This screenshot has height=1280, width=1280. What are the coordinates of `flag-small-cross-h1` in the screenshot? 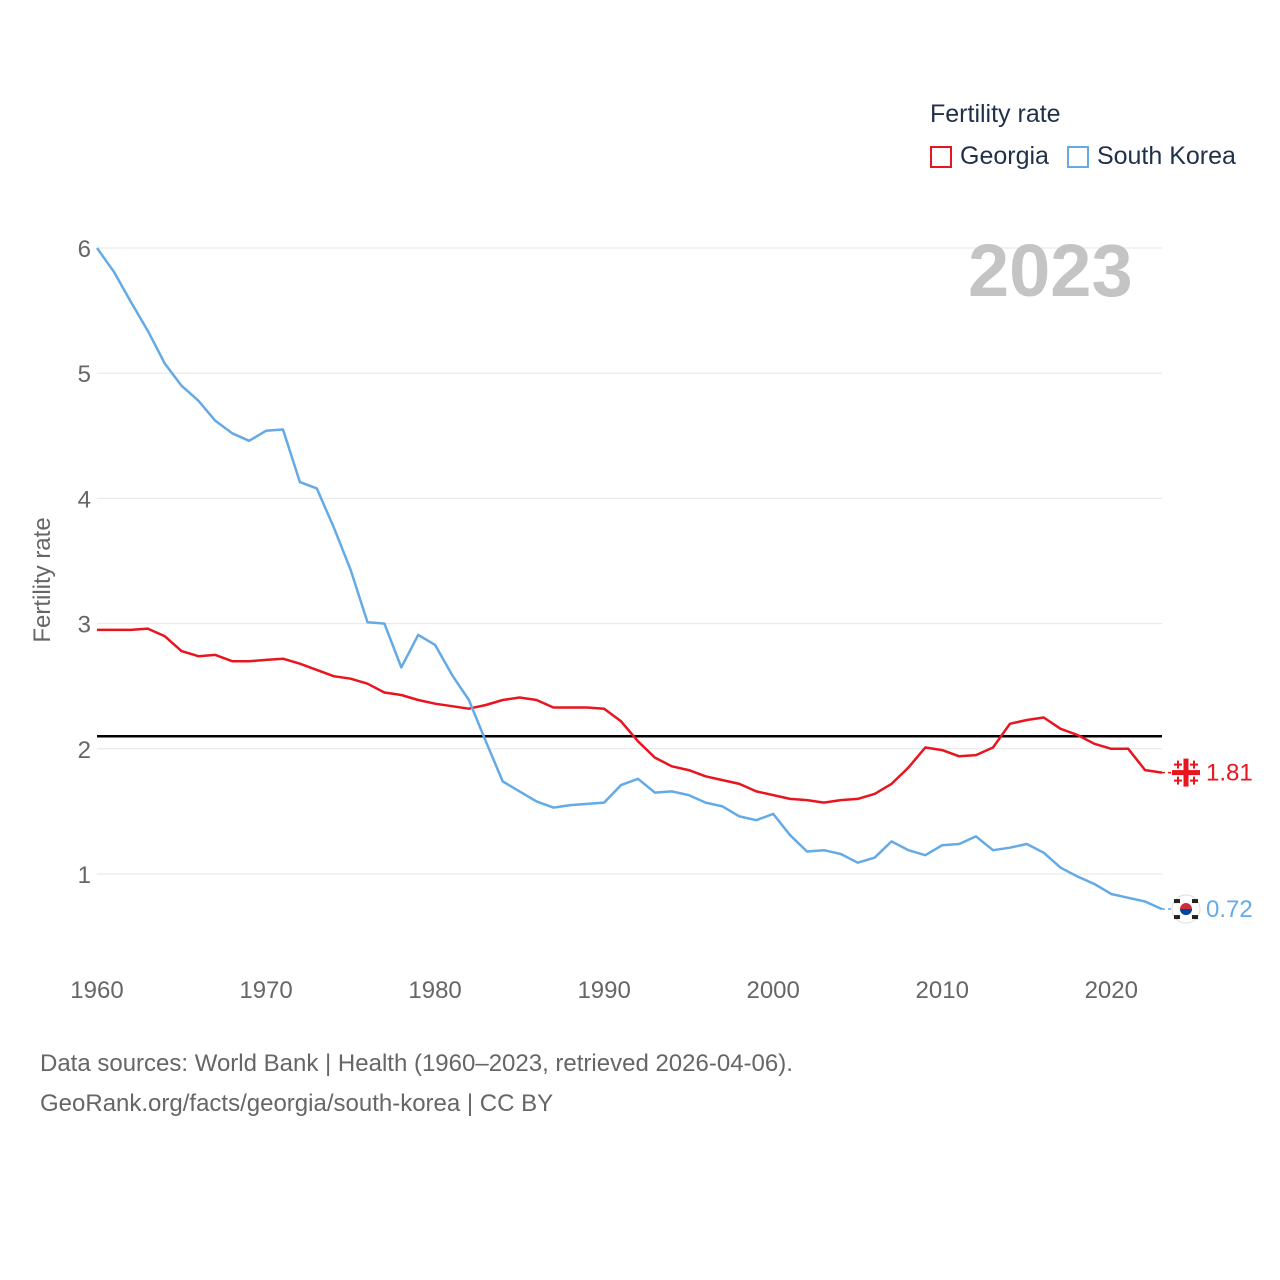 It's located at (1194, 764).